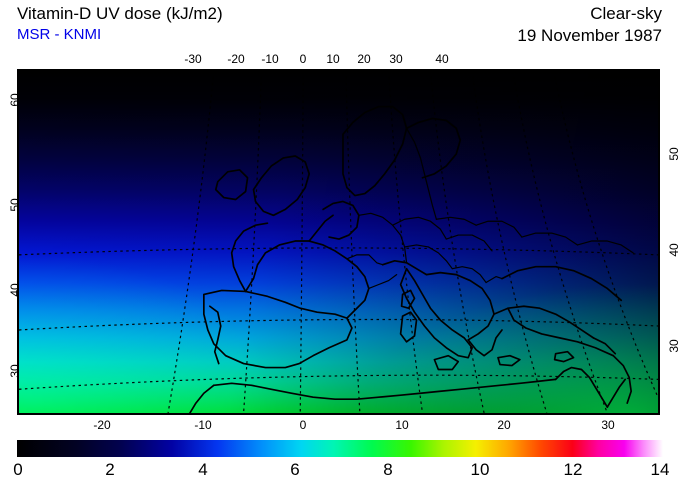  I want to click on tick-top-4: 10, so click(333, 59).